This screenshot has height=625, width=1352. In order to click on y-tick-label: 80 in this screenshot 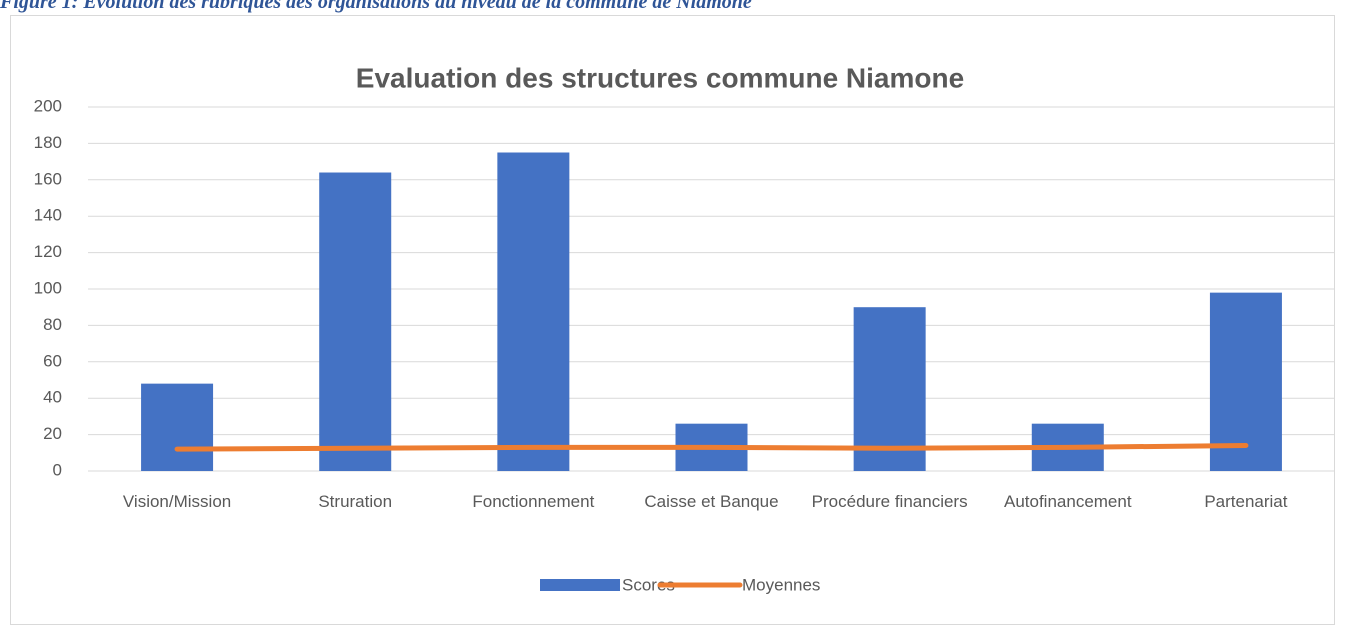, I will do `click(52, 324)`.